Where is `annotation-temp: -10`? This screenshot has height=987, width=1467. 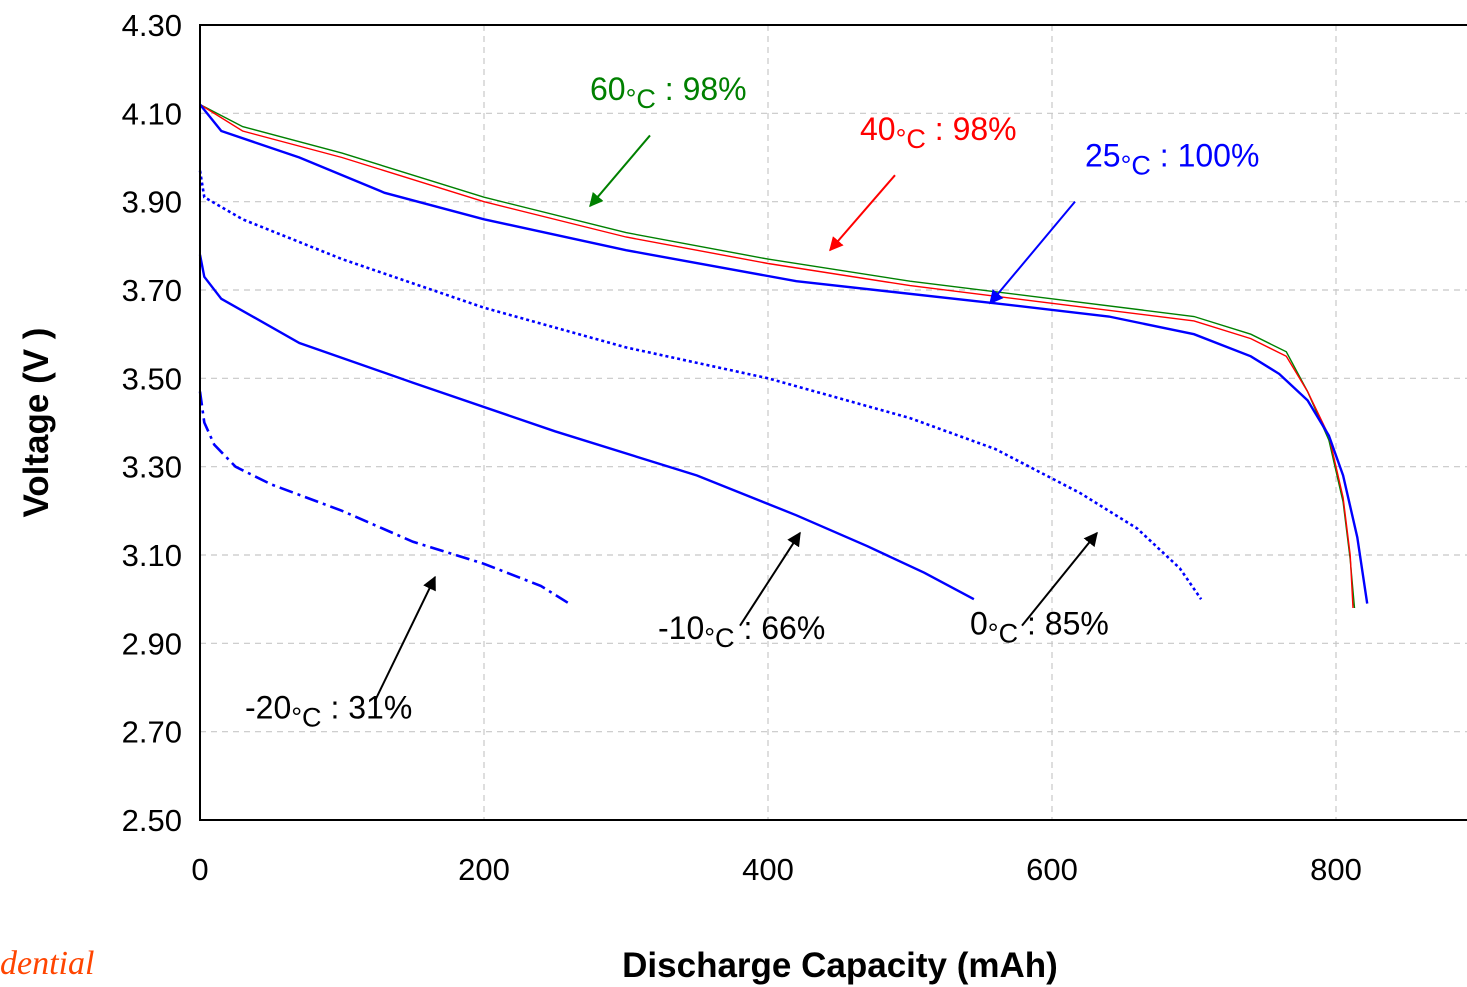 annotation-temp: -10 is located at coordinates (681, 628).